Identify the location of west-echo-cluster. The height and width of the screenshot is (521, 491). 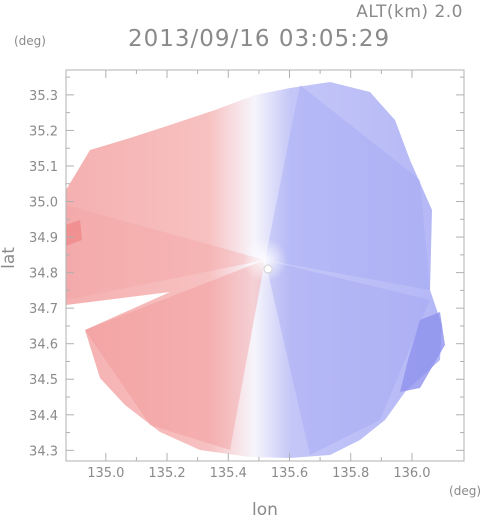
(74, 233).